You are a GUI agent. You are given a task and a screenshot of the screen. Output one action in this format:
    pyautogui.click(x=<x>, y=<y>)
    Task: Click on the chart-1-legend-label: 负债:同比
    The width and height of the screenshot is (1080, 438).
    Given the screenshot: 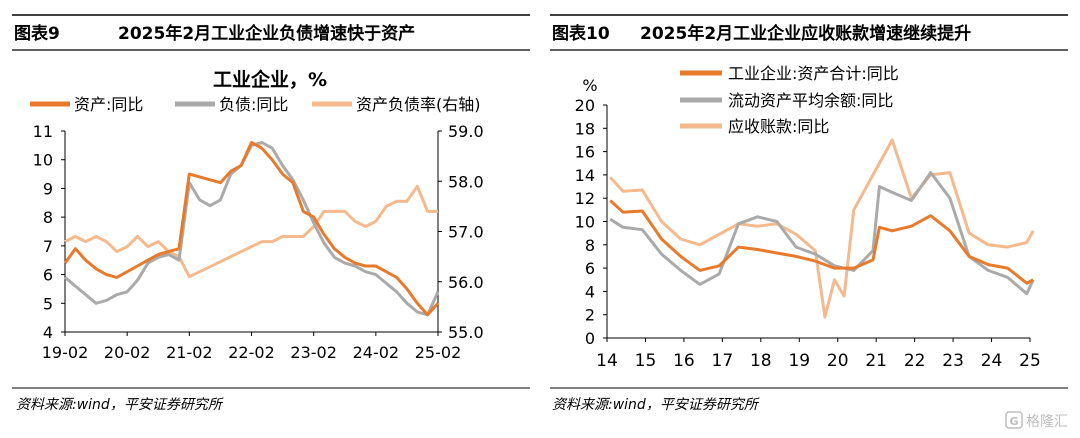 What is the action you would take?
    pyautogui.click(x=253, y=104)
    